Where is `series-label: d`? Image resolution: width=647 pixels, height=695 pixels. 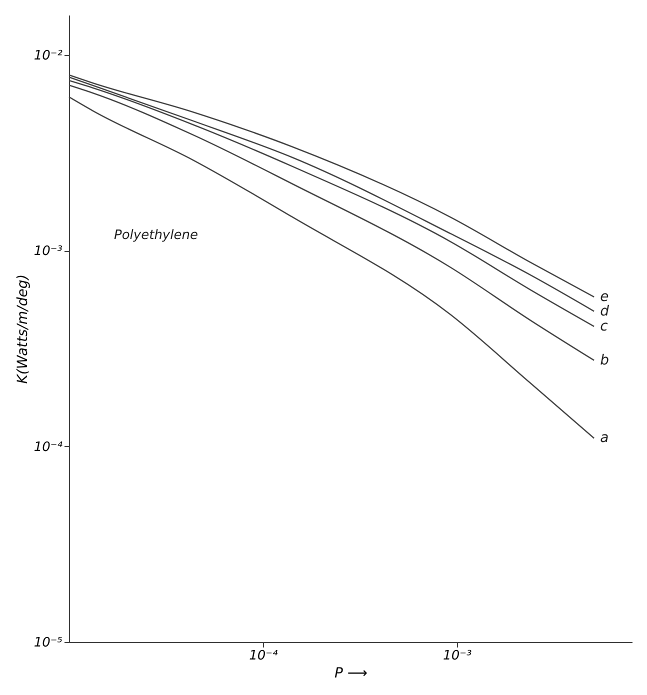
series-label: d is located at coordinates (605, 311).